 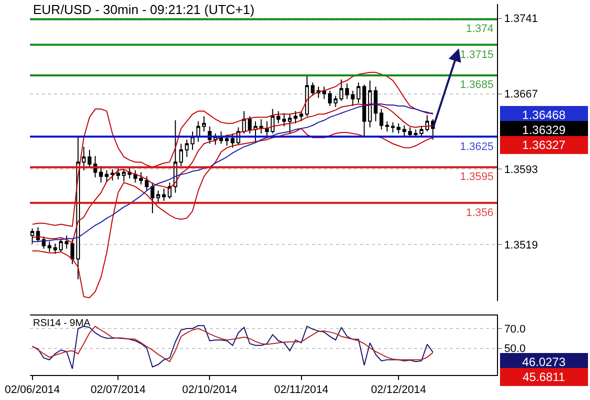 What do you see at coordinates (477, 55) in the screenshot?
I see `ref-line-label: 1.3715` at bounding box center [477, 55].